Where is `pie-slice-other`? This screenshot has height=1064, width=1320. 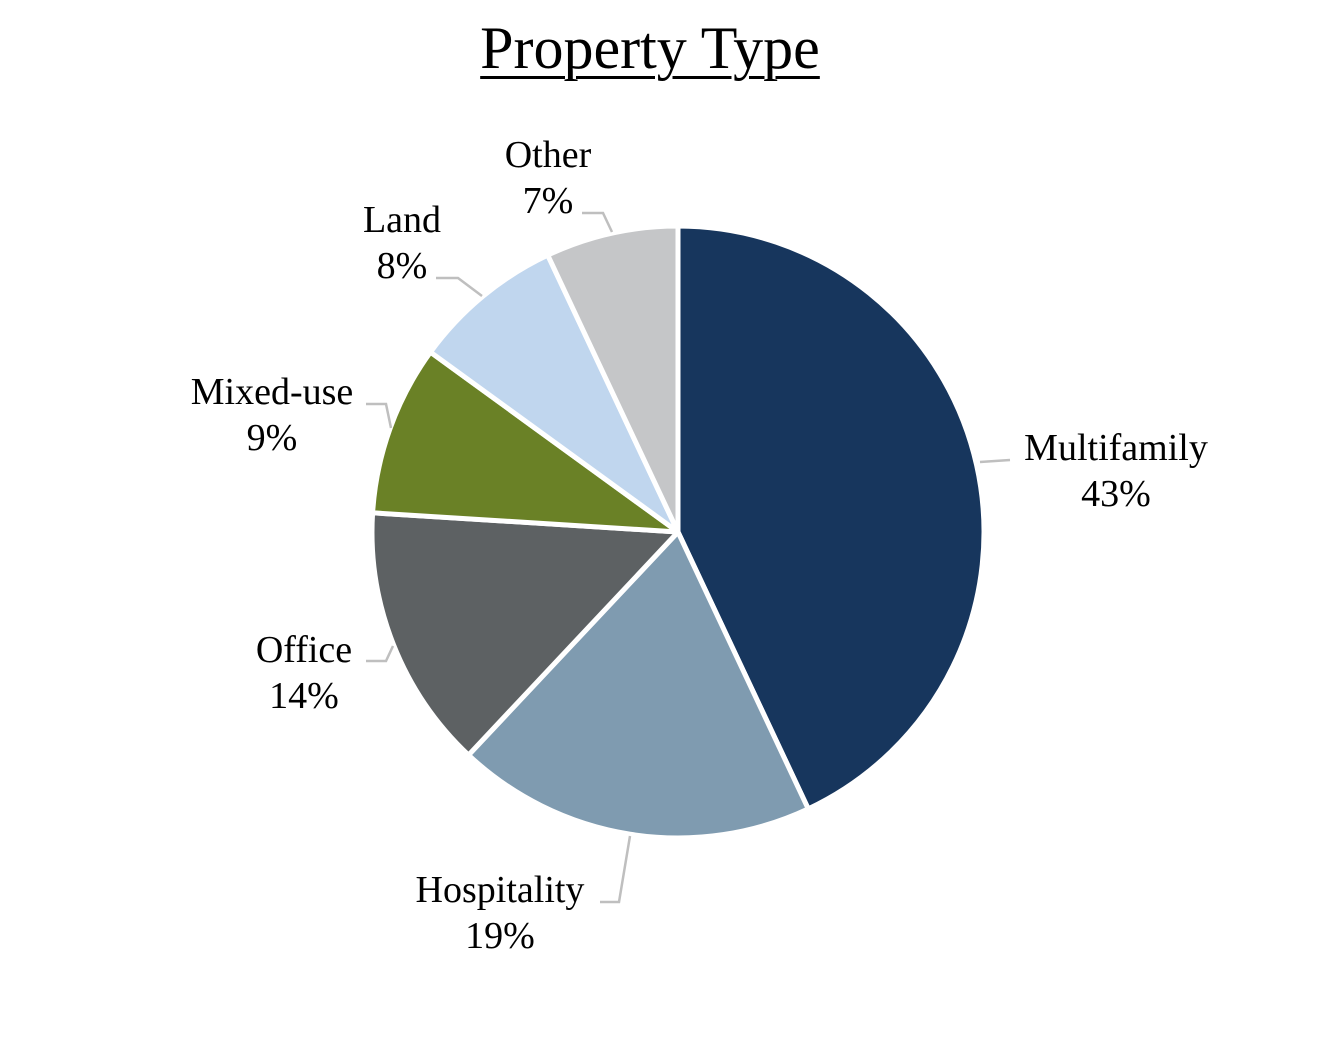 pie-slice-other is located at coordinates (613, 379).